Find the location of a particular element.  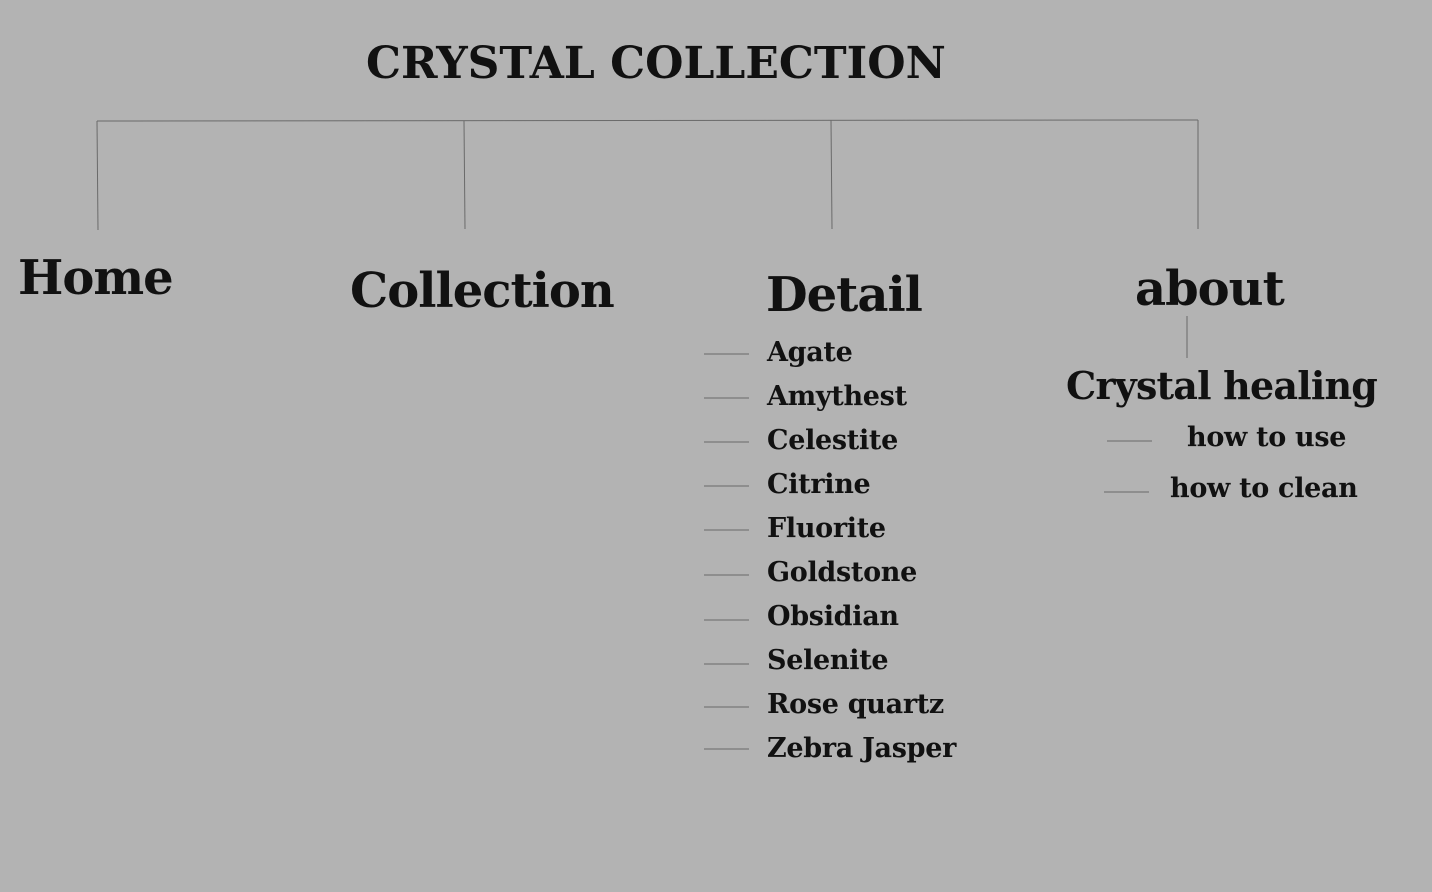

node-detail: Detail is located at coordinates (844, 295).